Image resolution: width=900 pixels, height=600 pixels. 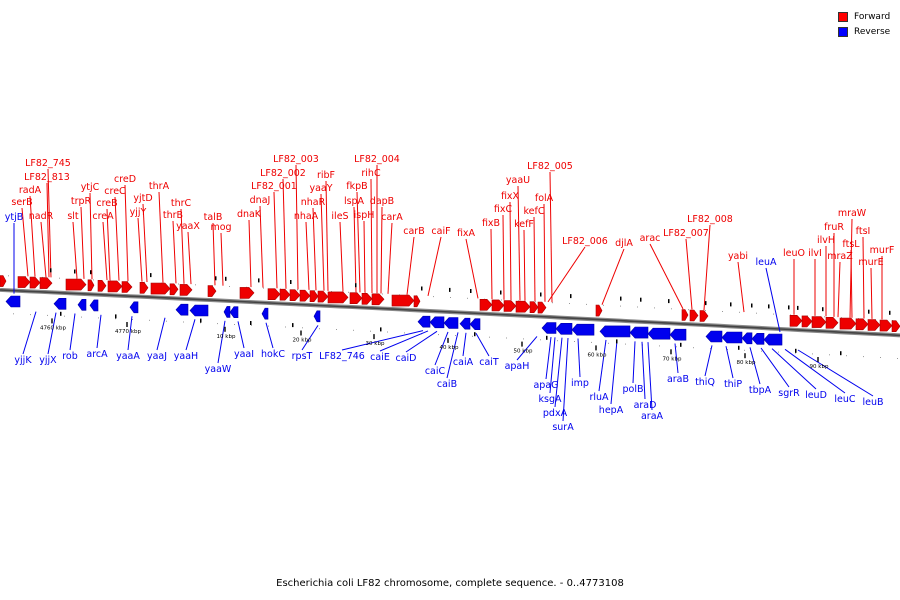 What do you see at coordinates (90, 187) in the screenshot?
I see `forward-gene-label: ytjC` at bounding box center [90, 187].